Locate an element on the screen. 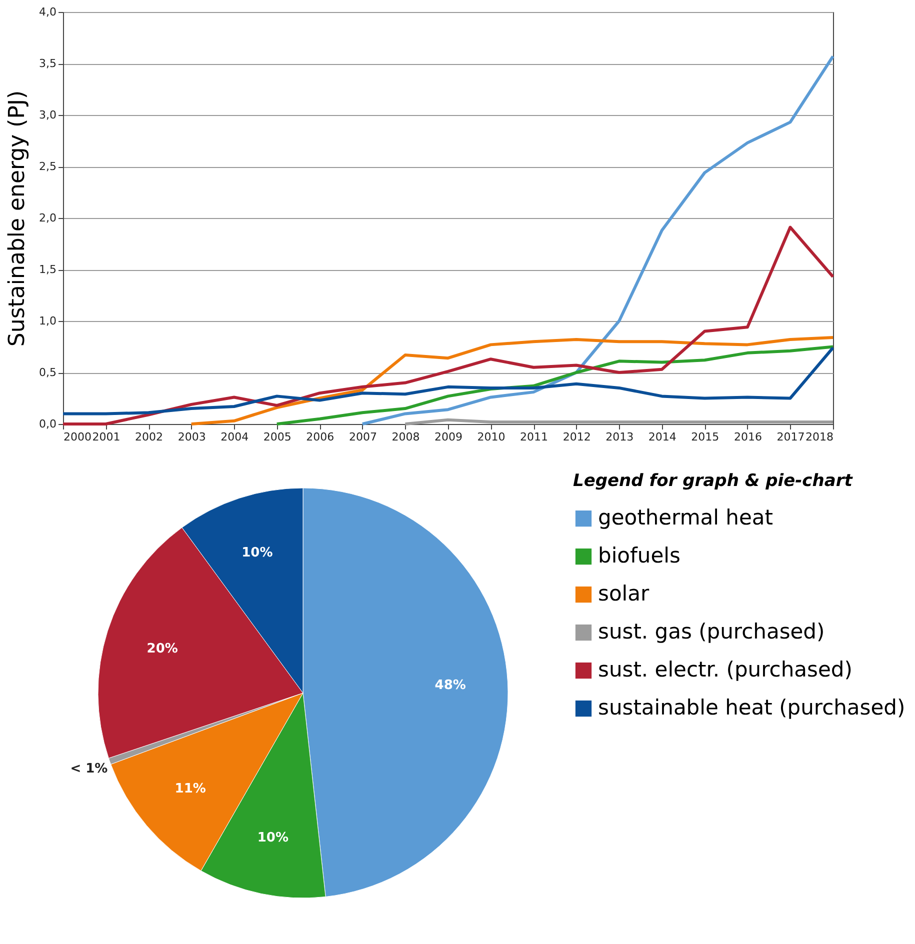 The width and height of the screenshot is (915, 944). y-tick-label: 1,5 is located at coordinates (47, 269).